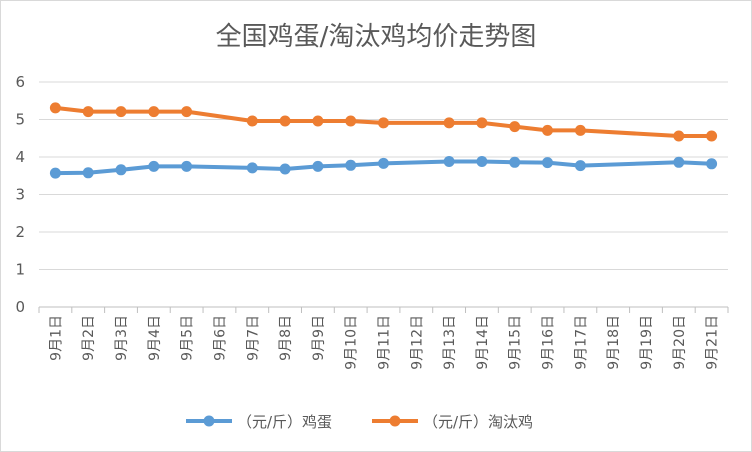 The image size is (752, 452). What do you see at coordinates (20, 307) in the screenshot?
I see `y-tick-label: 0` at bounding box center [20, 307].